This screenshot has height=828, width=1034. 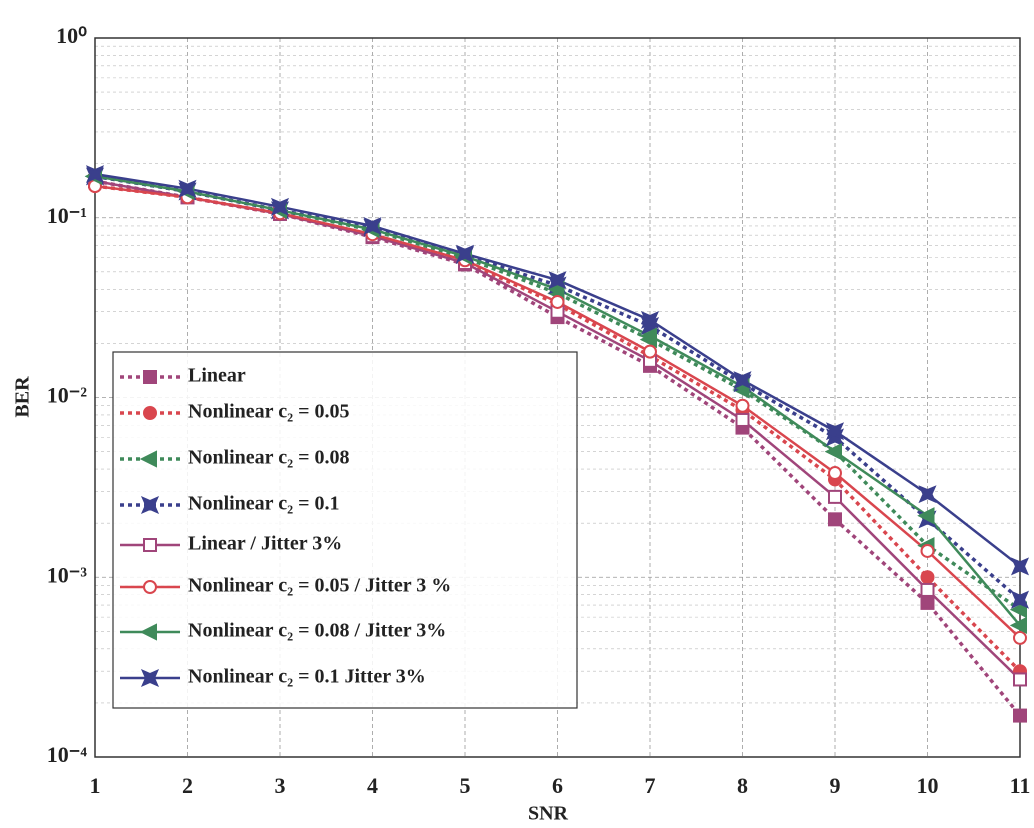 What do you see at coordinates (187, 785) in the screenshot?
I see `x-tick-label: 2` at bounding box center [187, 785].